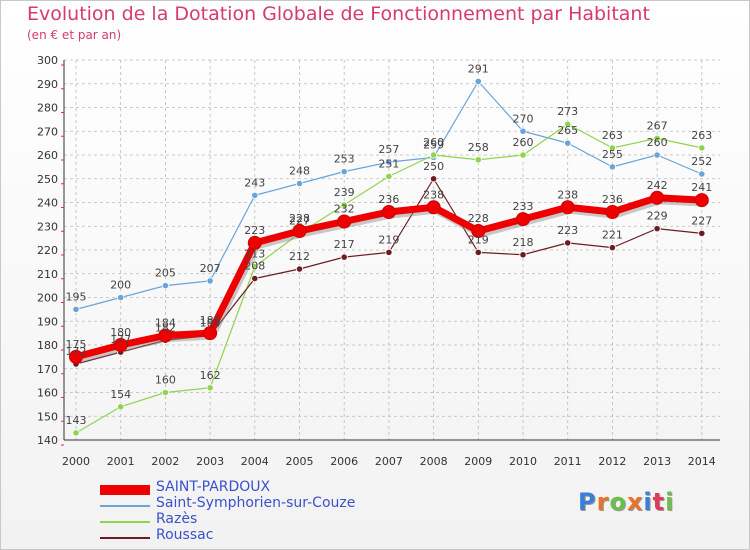 The width and height of the screenshot is (750, 550). I want to click on legend-label: Saint-Symphorien-sur-Couze, so click(256, 503).